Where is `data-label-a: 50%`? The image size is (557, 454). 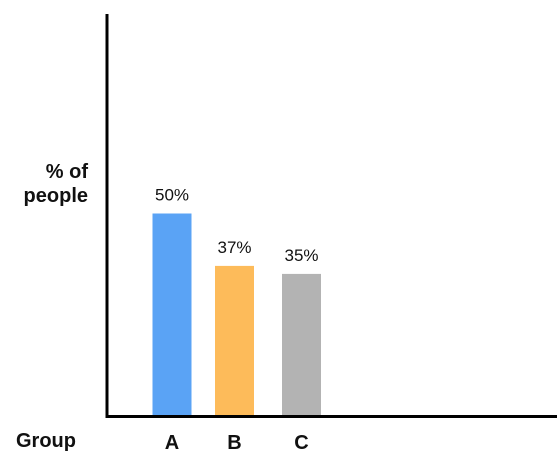 data-label-a: 50% is located at coordinates (172, 195).